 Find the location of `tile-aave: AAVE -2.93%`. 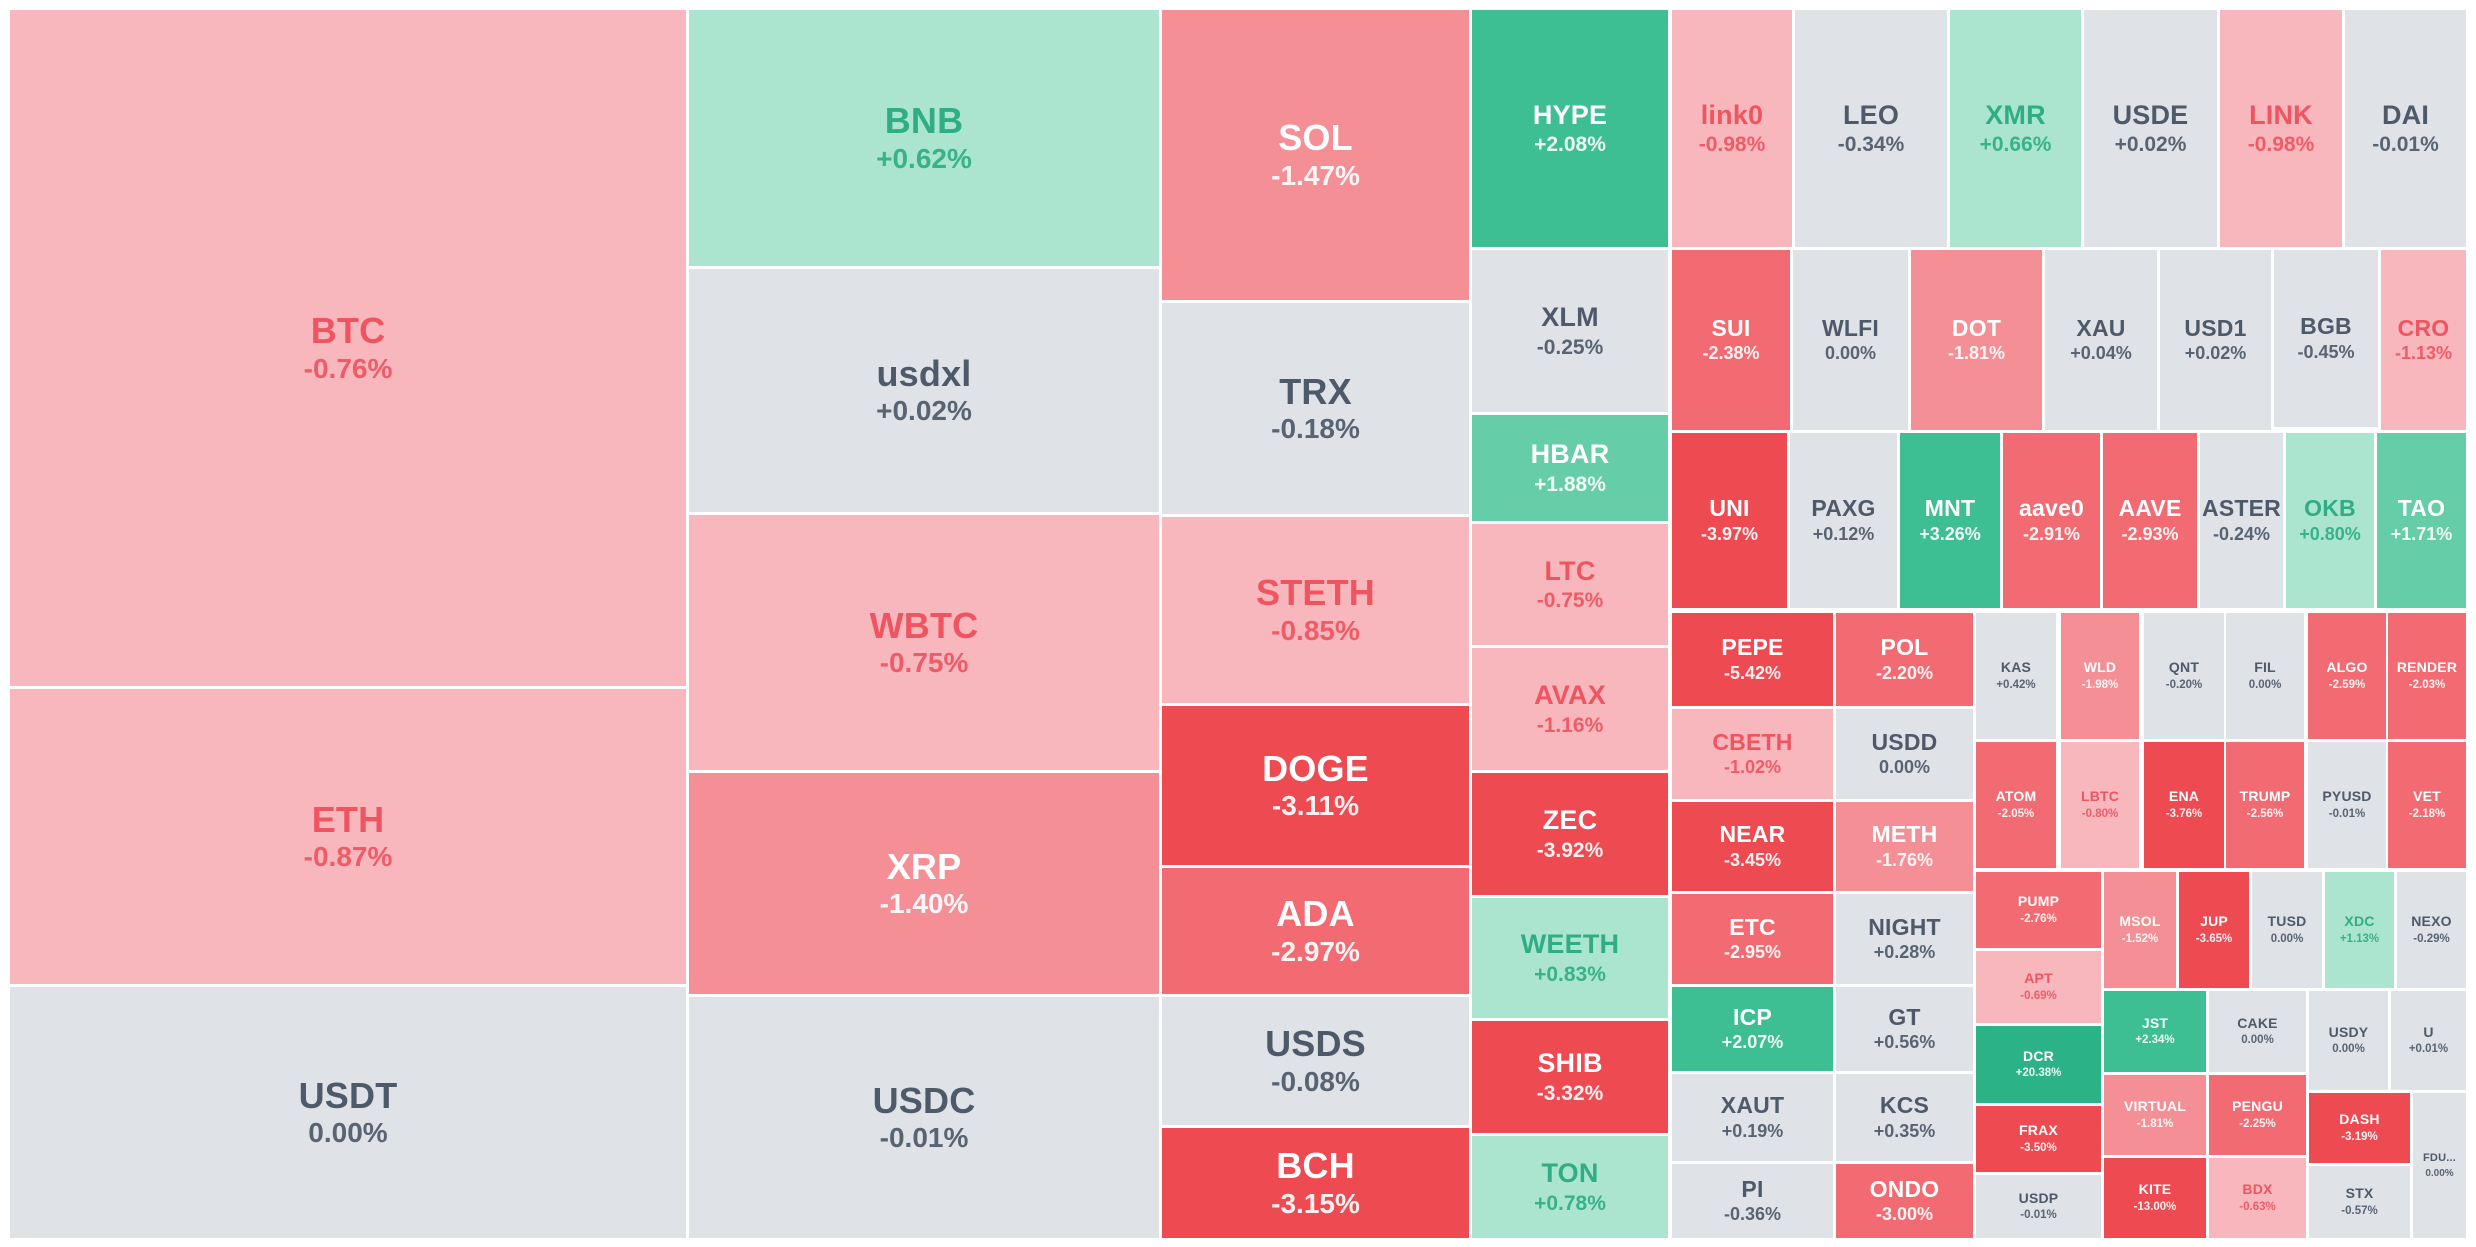

tile-aave: AAVE -2.93% is located at coordinates (2150, 520).